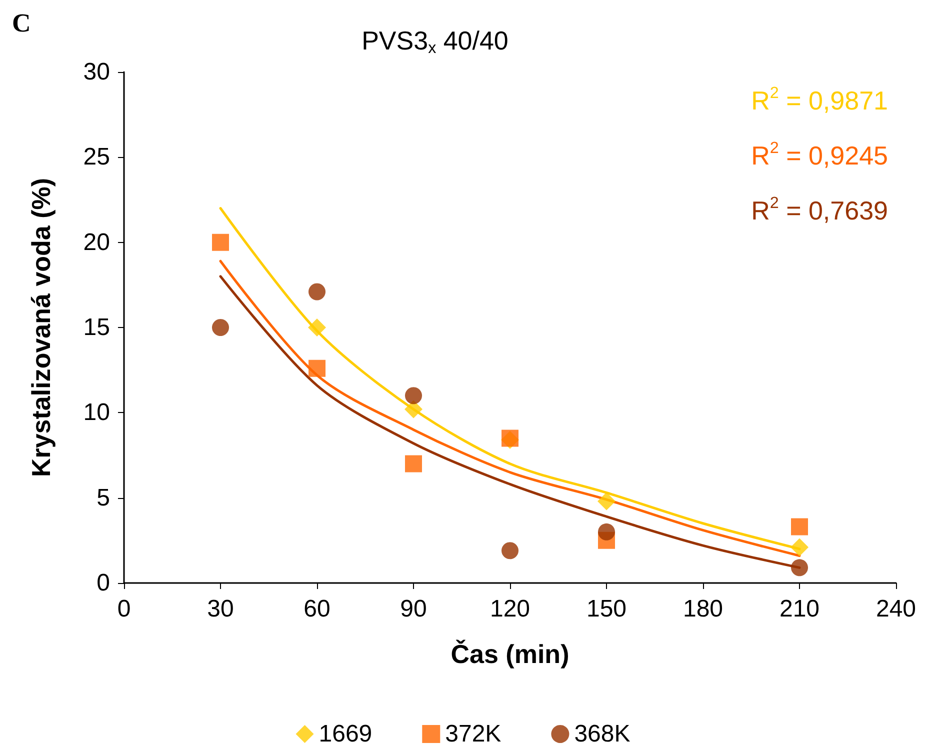 The image size is (926, 753). I want to click on y-tick-label: 25, so click(96, 157).